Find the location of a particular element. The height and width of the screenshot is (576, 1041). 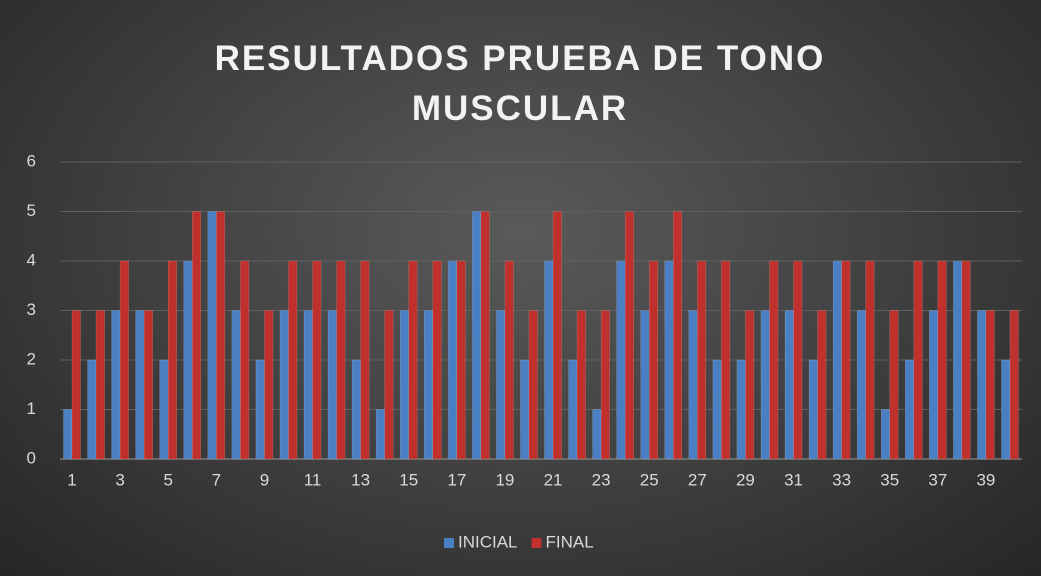

x-tick-label: 15 is located at coordinates (408, 479).